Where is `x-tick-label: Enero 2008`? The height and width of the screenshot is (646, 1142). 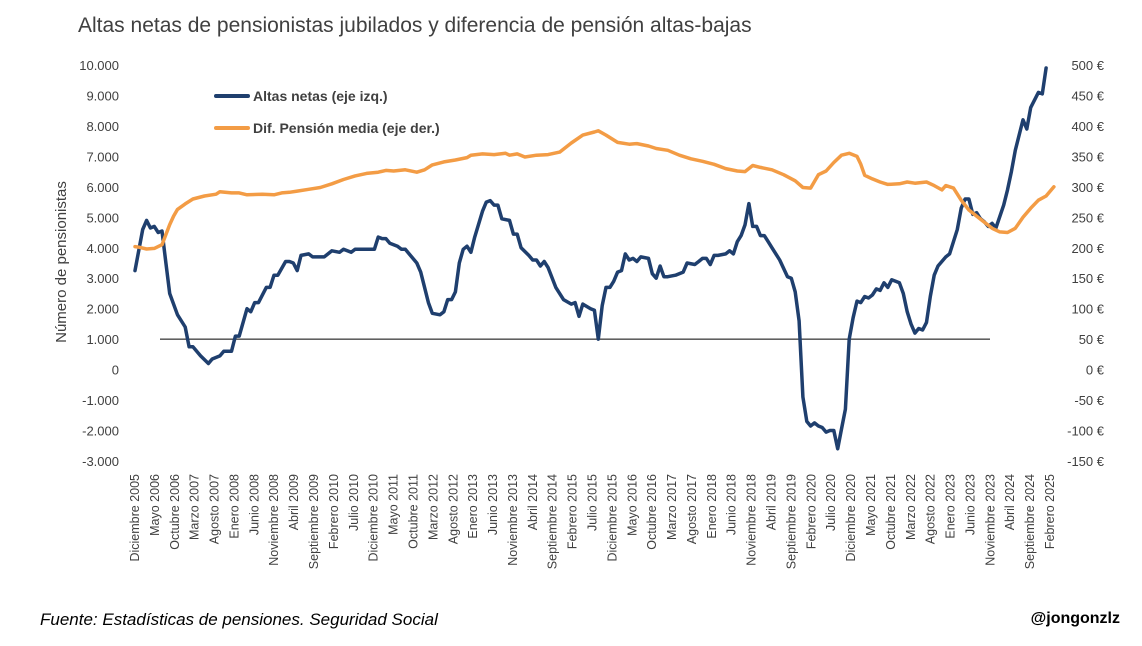 x-tick-label: Enero 2008 is located at coordinates (235, 506).